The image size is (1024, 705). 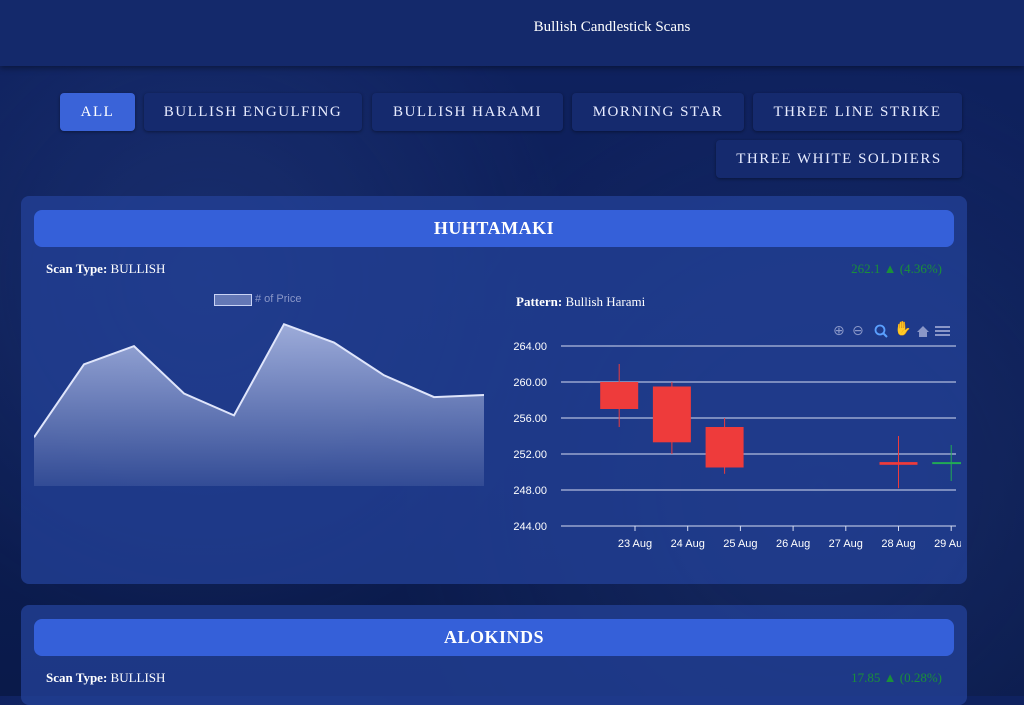 I want to click on pattern-value: Bullish Harami, so click(x=605, y=301).